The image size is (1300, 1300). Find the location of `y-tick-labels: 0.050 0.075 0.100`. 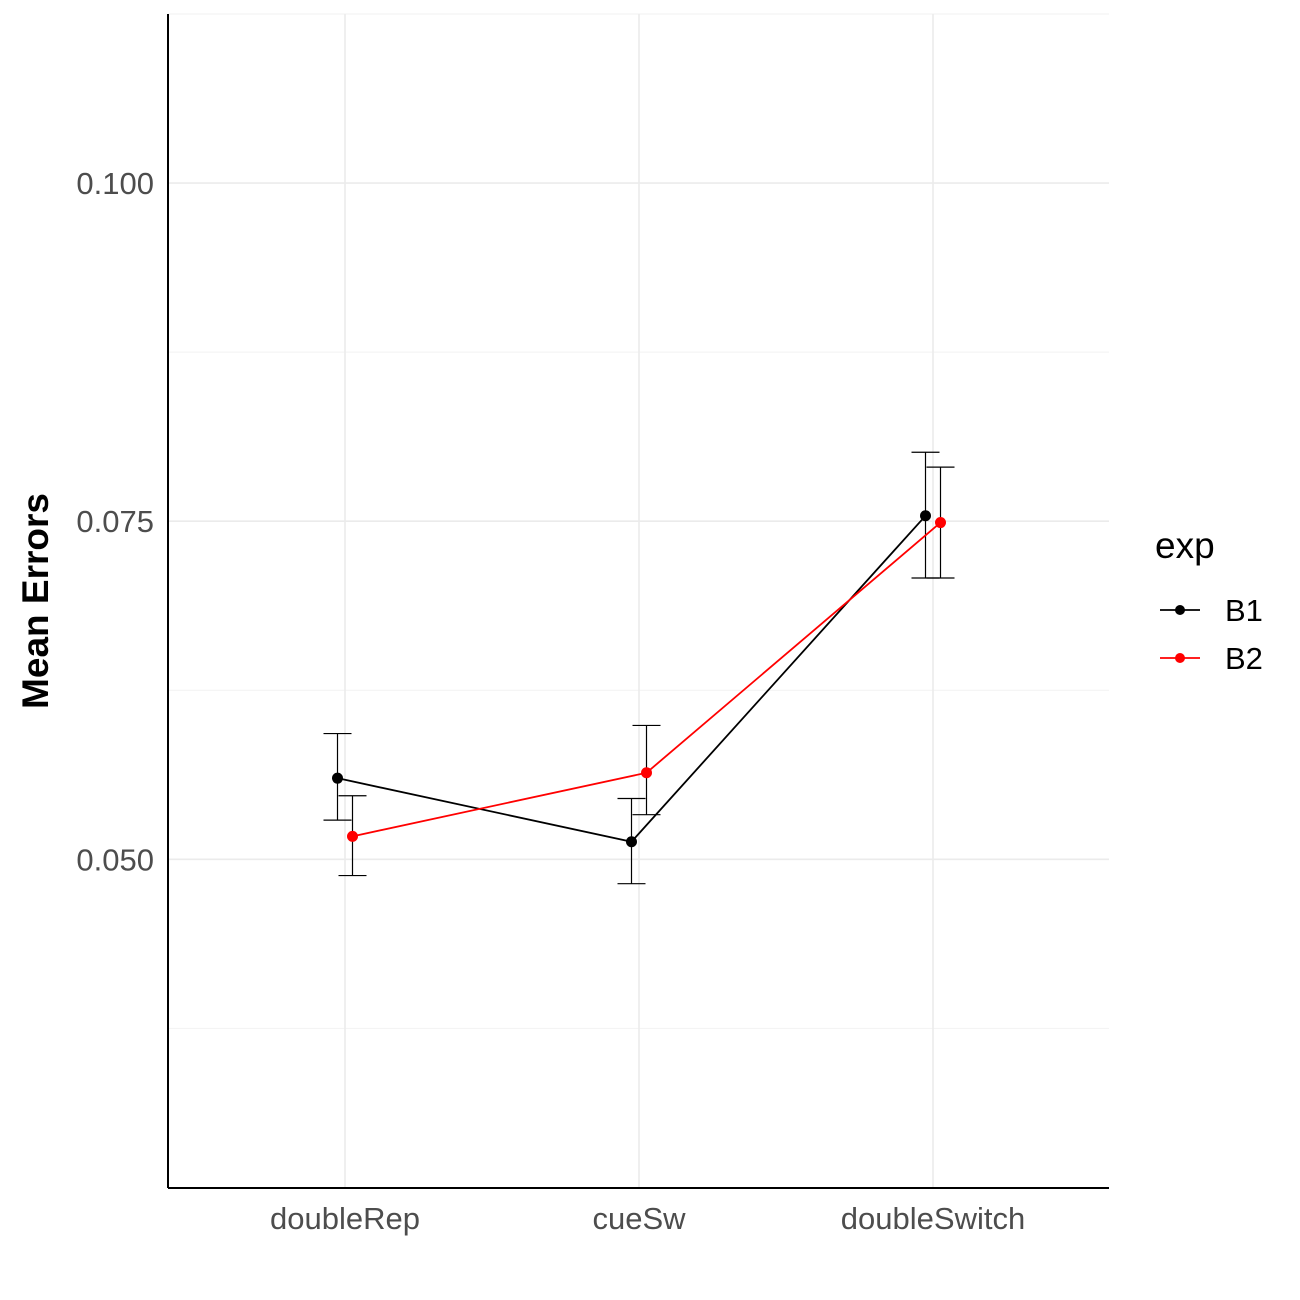

y-tick-labels: 0.050 0.075 0.100 is located at coordinates (115, 521).